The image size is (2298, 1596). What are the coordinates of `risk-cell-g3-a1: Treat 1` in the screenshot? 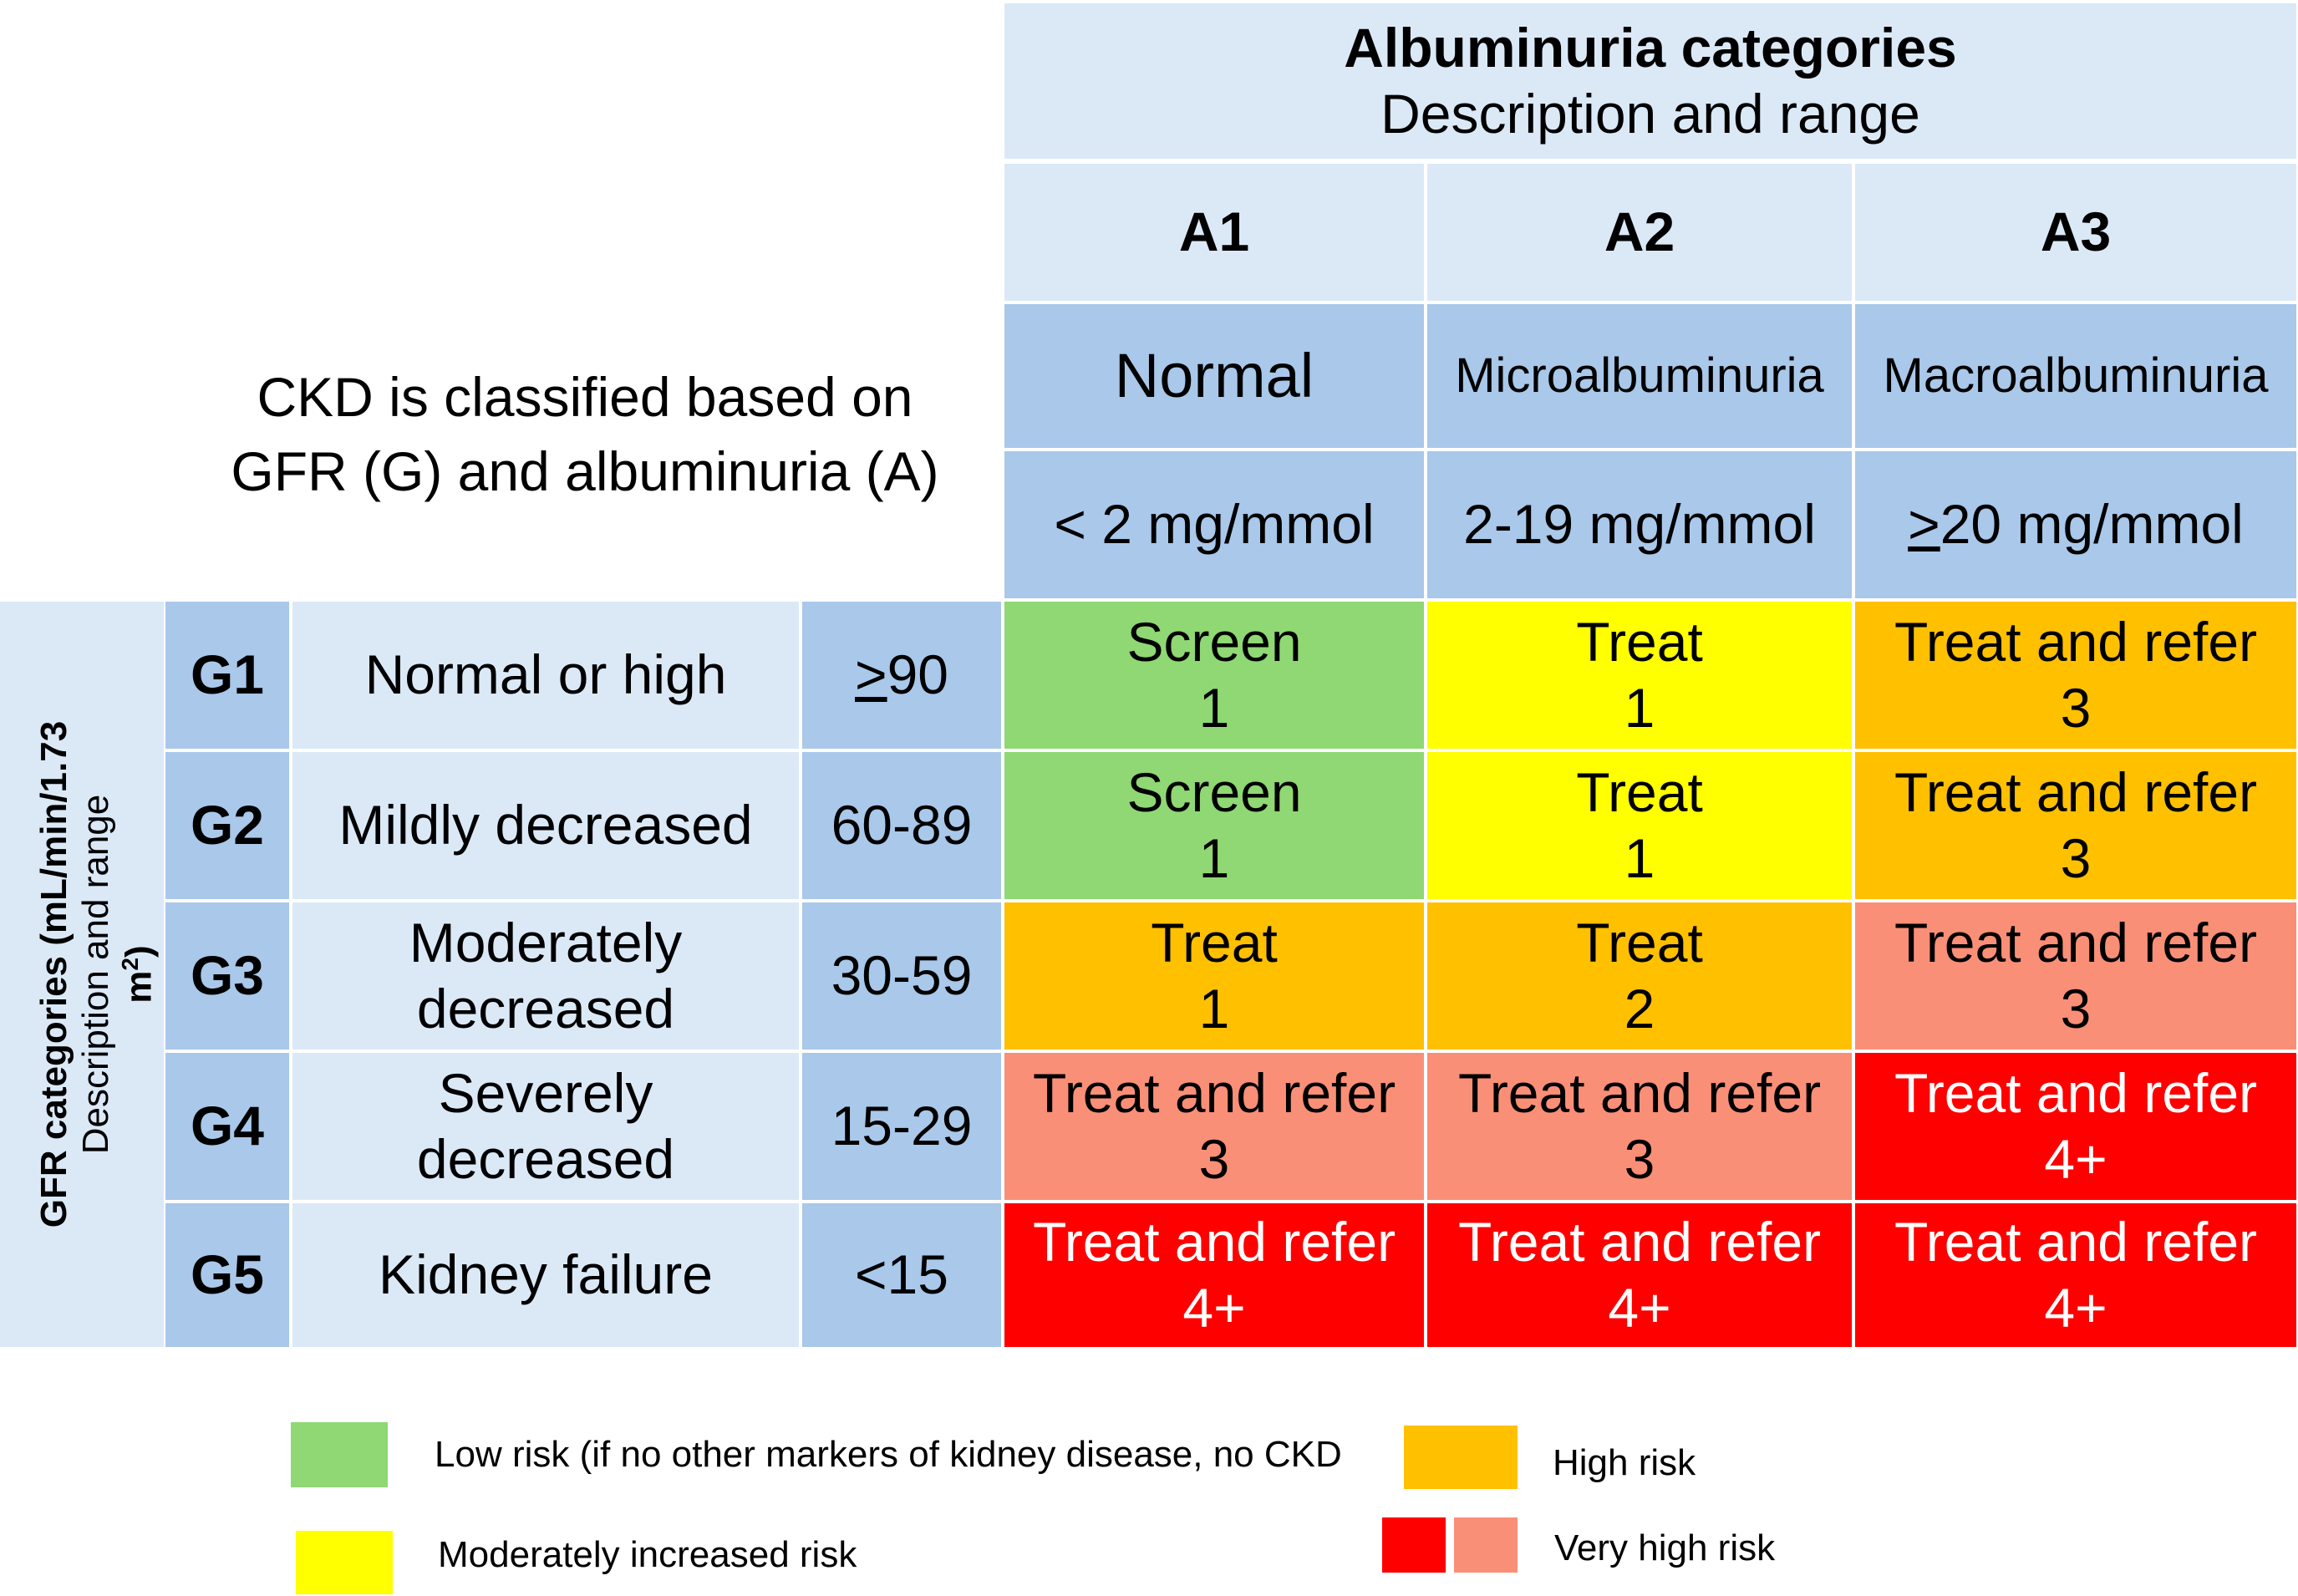 It's located at (1214, 976).